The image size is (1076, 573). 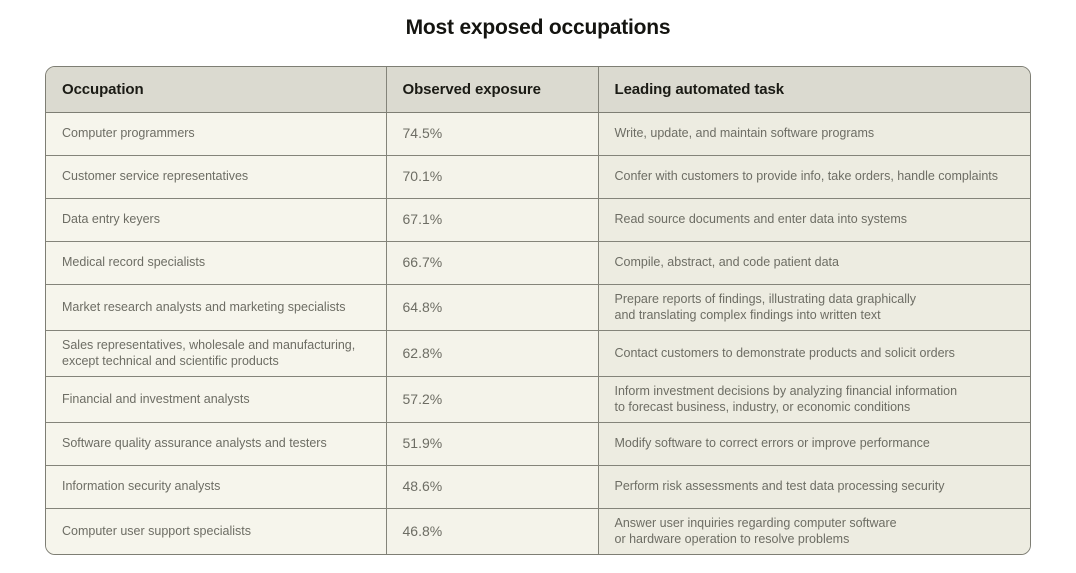 I want to click on exposure-cell: 51.9%, so click(x=491, y=443).